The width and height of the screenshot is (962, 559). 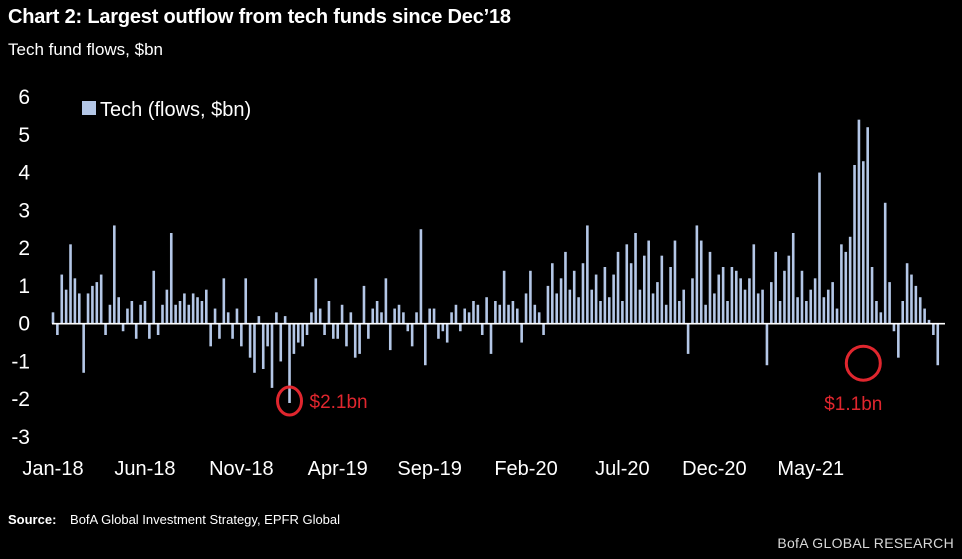 I want to click on y-tick-label: 3, so click(x=24, y=210).